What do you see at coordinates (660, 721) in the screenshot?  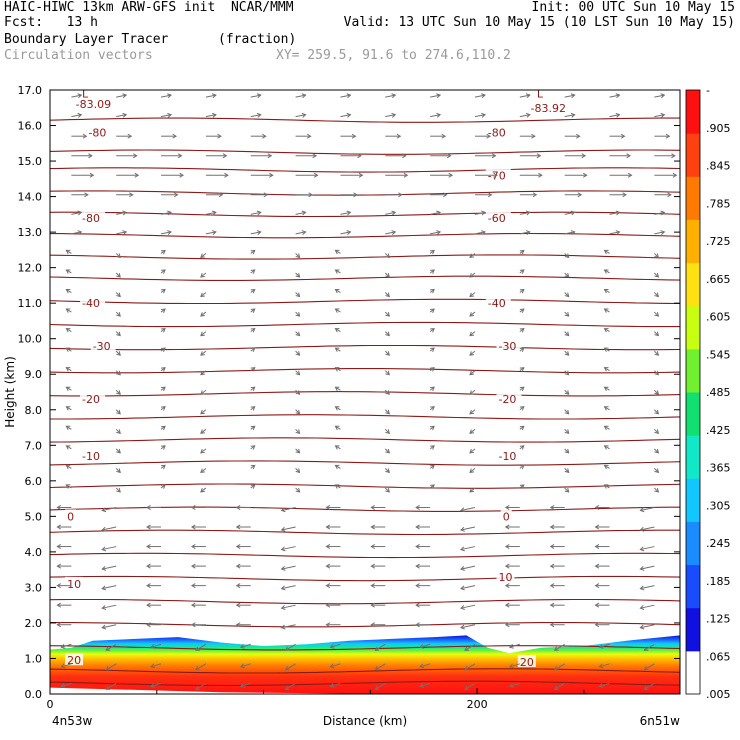 I see `right-endpoint-label: 6n51w` at bounding box center [660, 721].